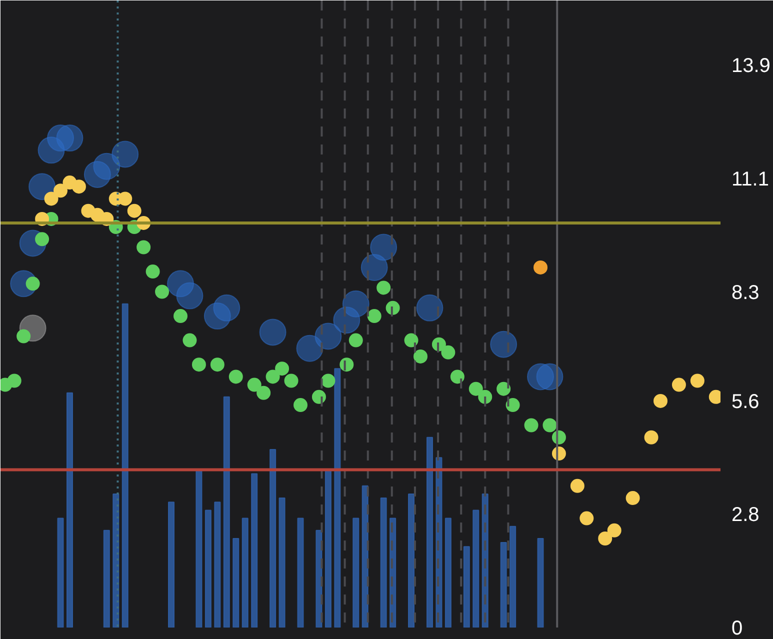 The width and height of the screenshot is (773, 639). Describe the element at coordinates (751, 66) in the screenshot. I see `y-tick-label: 13.9` at that location.